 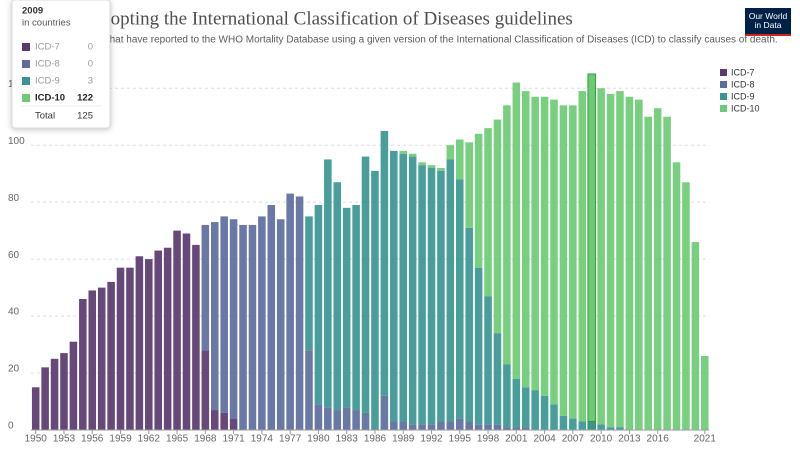 I want to click on tooltip-subtitle: in countries, so click(x=46, y=23).